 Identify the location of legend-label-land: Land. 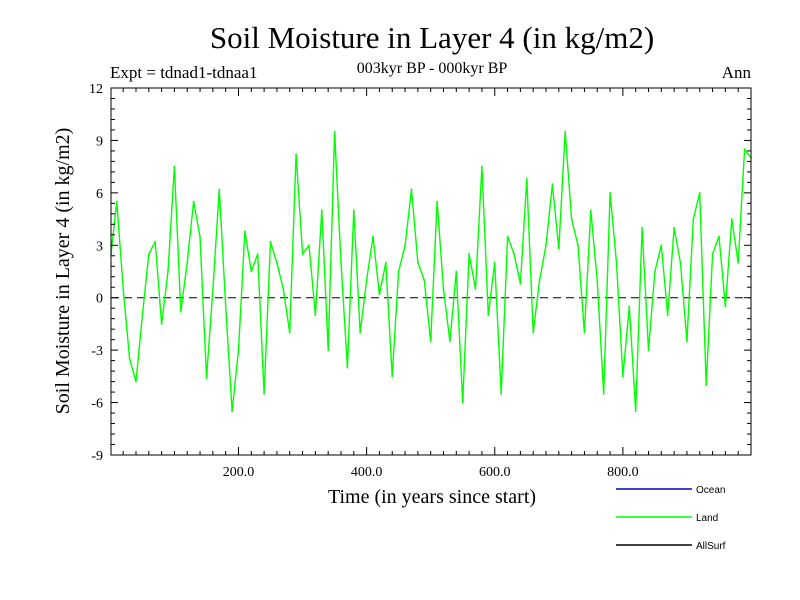
(707, 518).